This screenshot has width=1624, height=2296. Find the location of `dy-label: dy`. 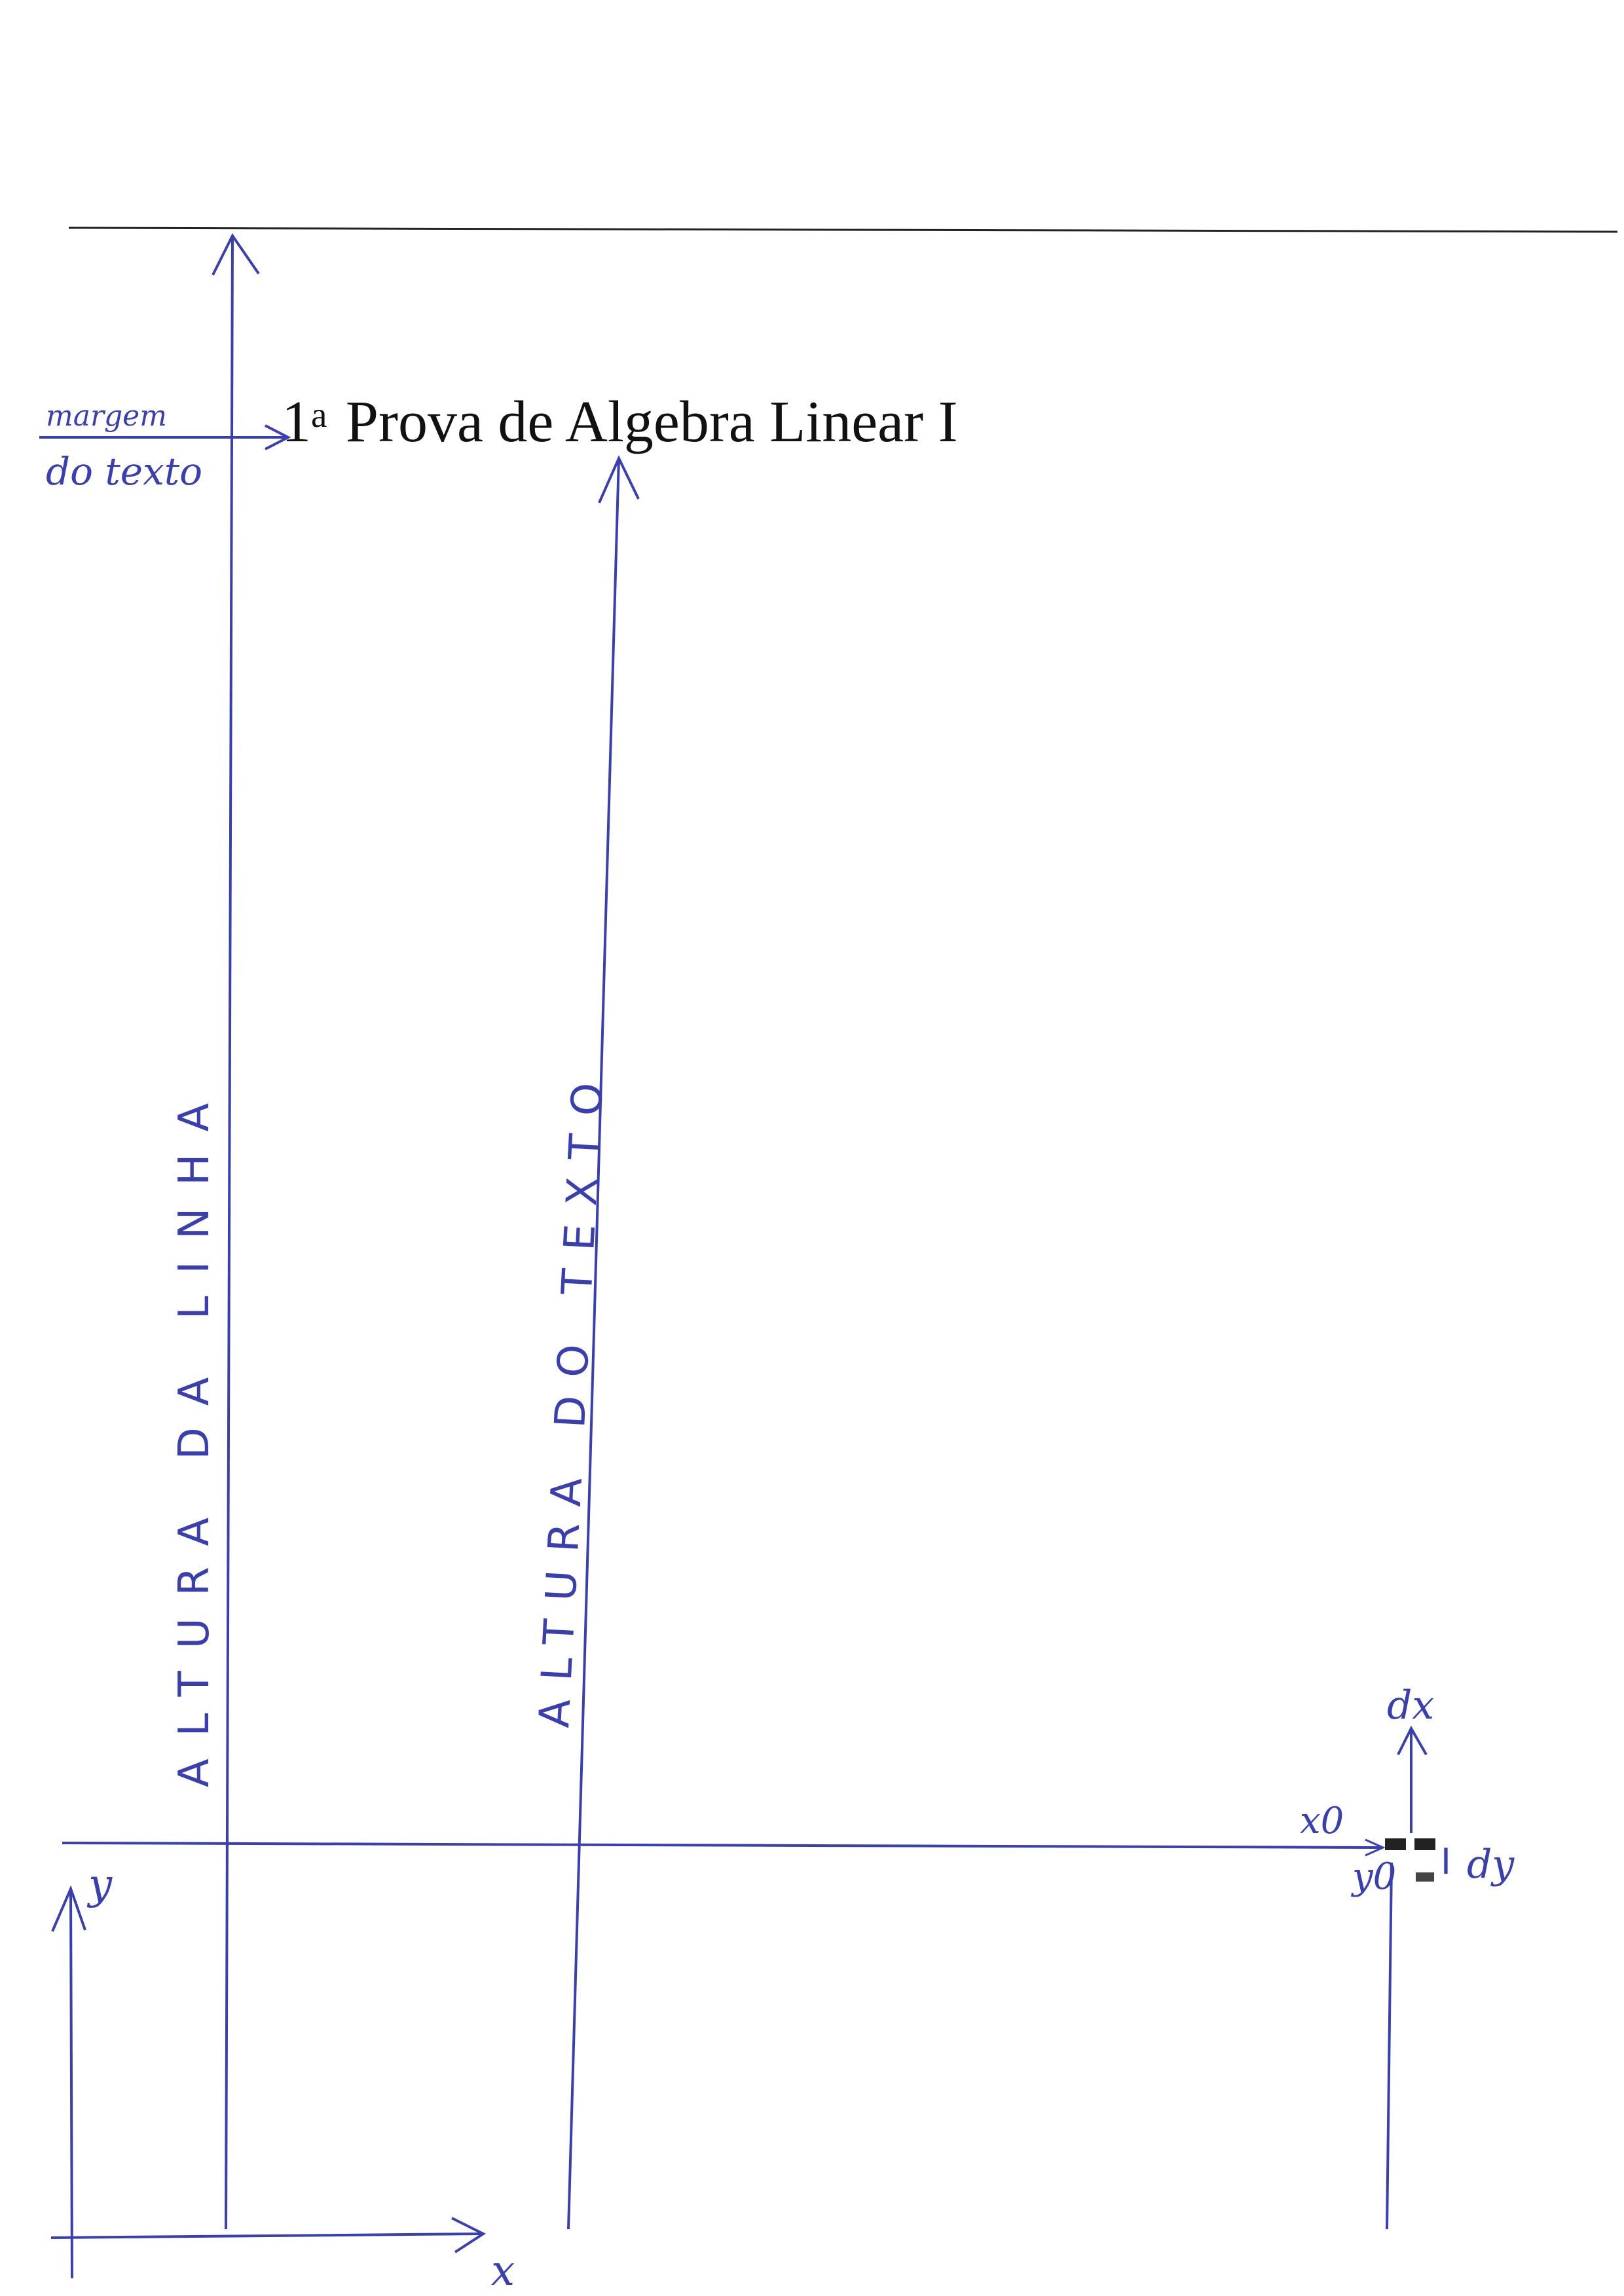

dy-label: dy is located at coordinates (1491, 1864).